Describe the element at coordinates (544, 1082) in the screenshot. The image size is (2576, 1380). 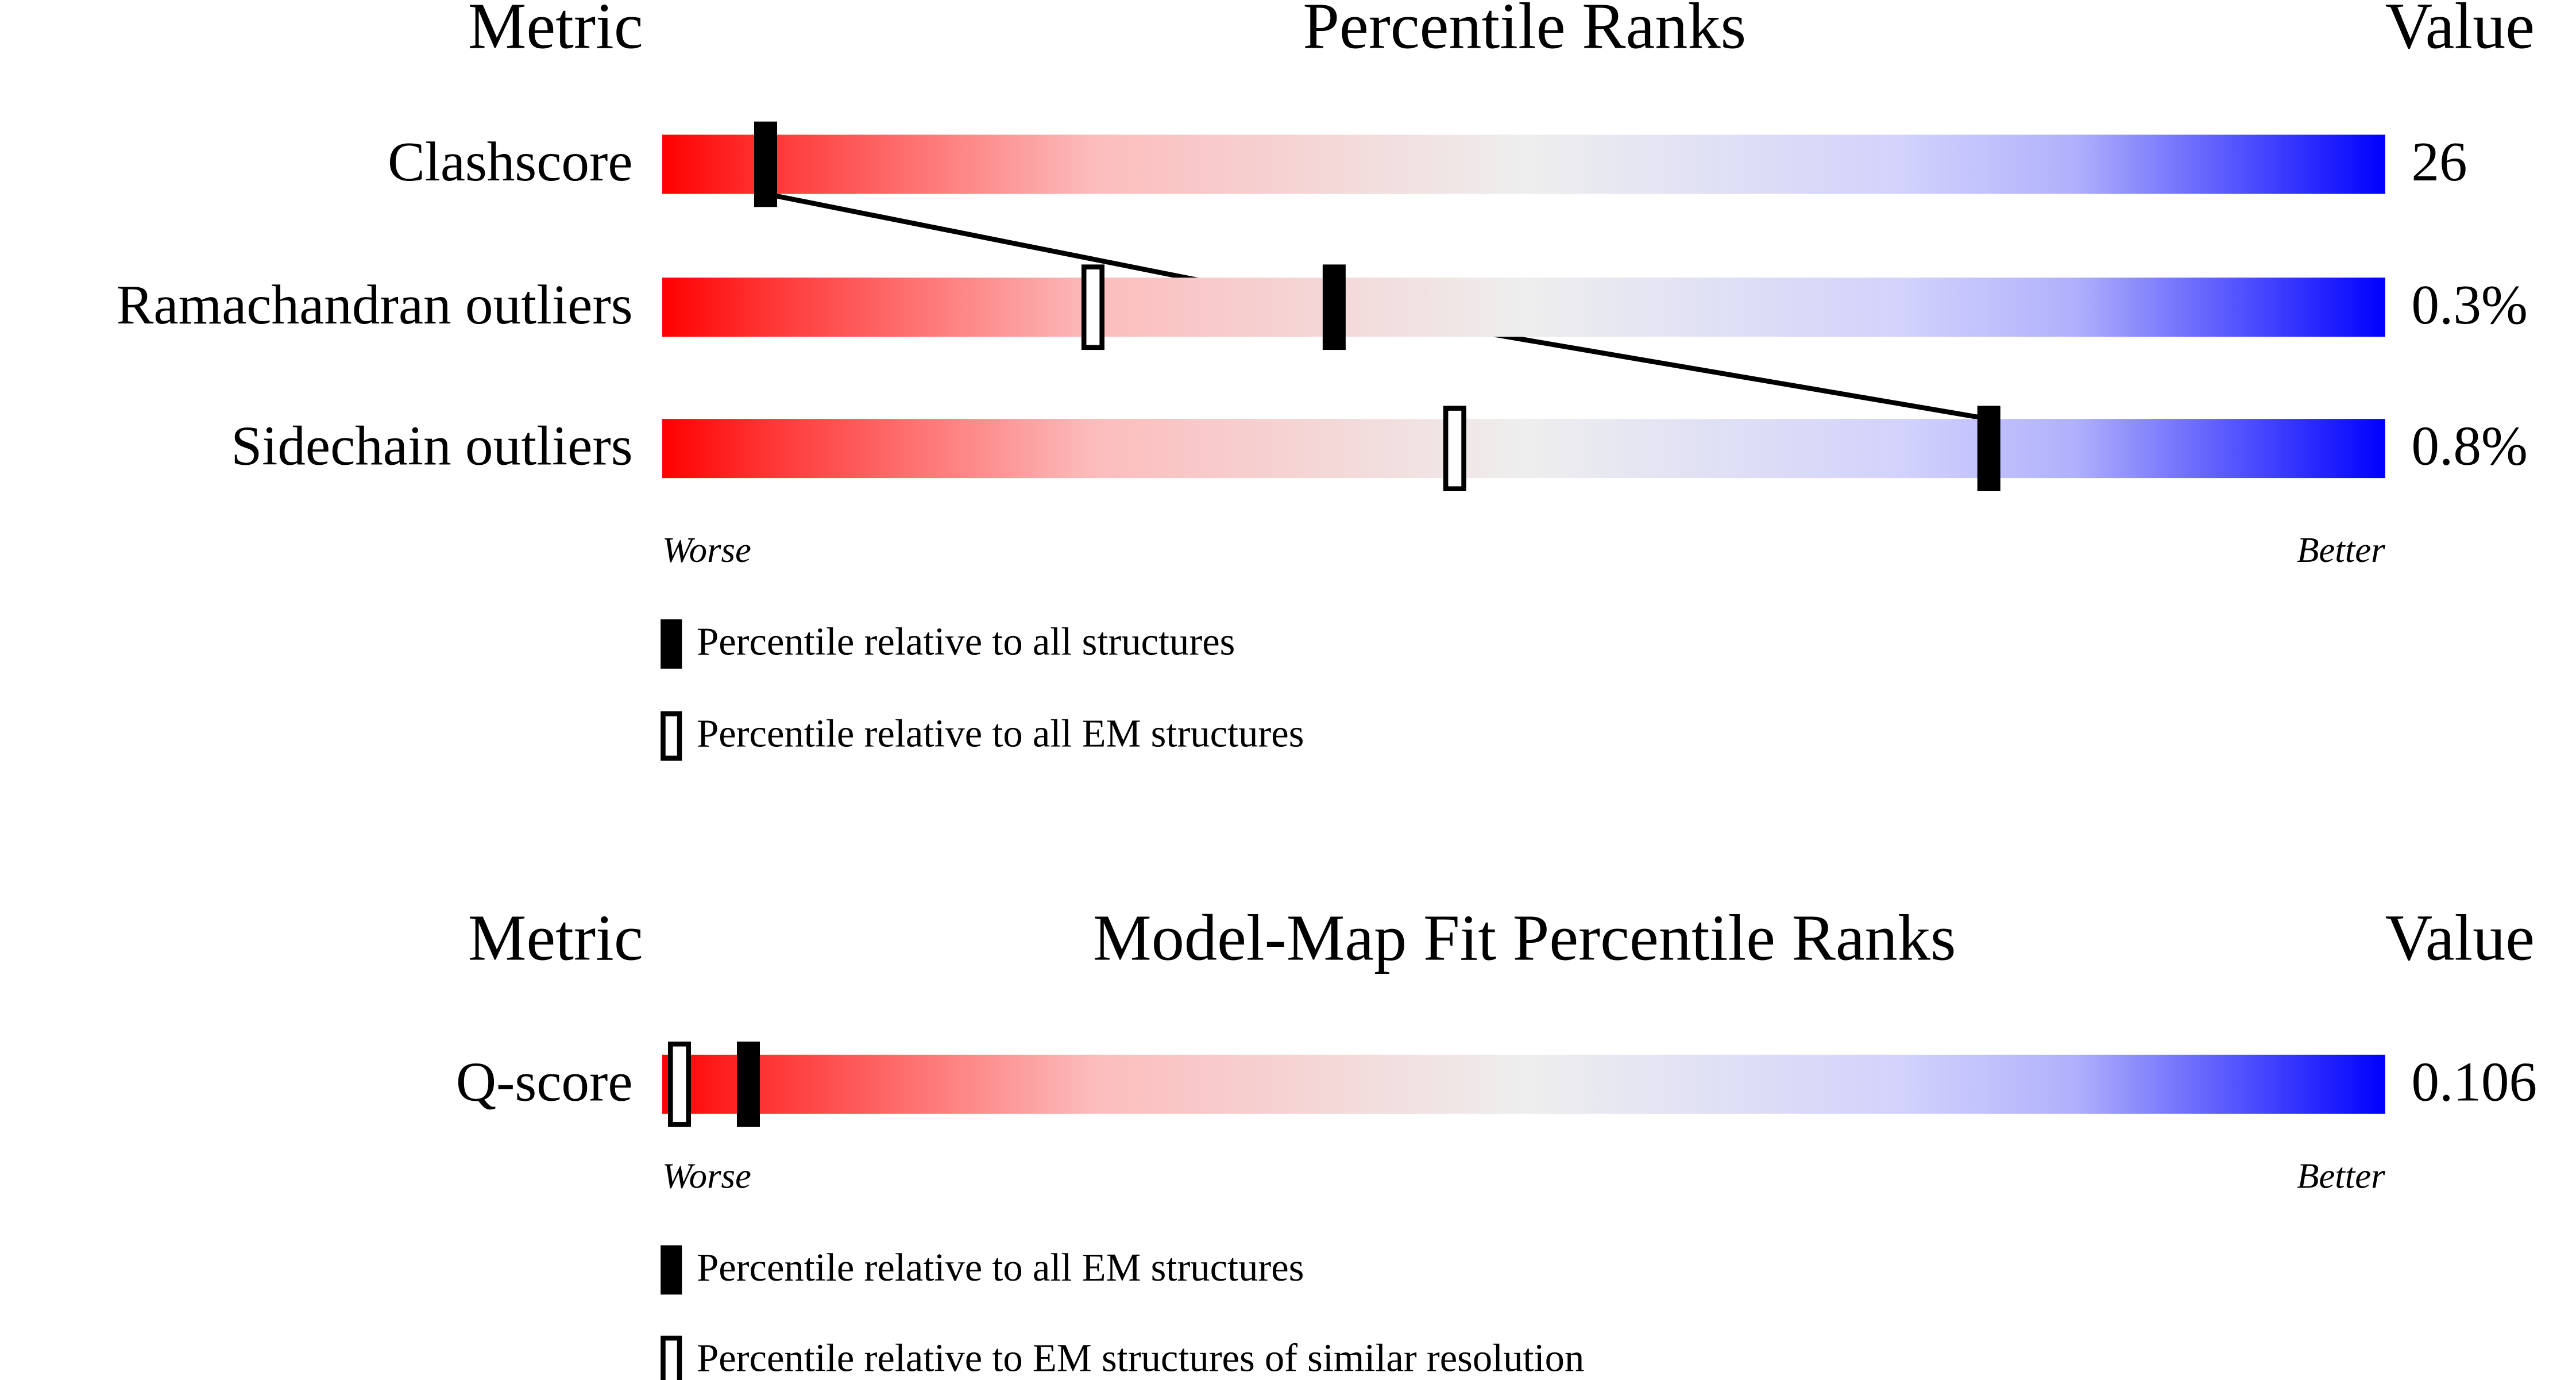
I see `metric-label: Q-score` at that location.